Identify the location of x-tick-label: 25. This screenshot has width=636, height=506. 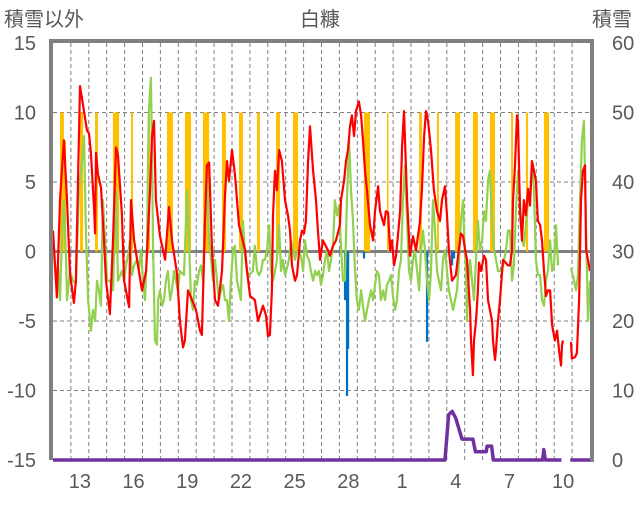
(295, 482).